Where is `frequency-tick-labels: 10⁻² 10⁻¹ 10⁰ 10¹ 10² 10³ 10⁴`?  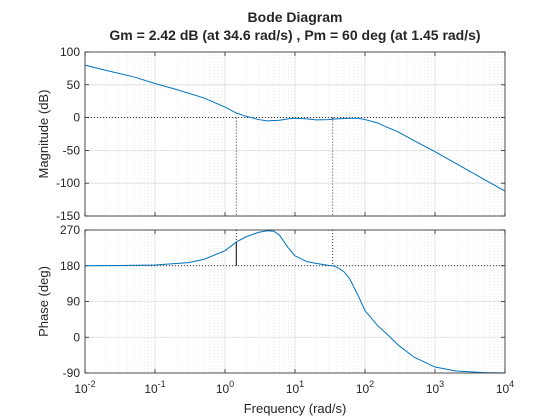
frequency-tick-labels: 10⁻² 10⁻¹ 10⁰ 10¹ 10² 10³ 10⁴ is located at coordinates (294, 387).